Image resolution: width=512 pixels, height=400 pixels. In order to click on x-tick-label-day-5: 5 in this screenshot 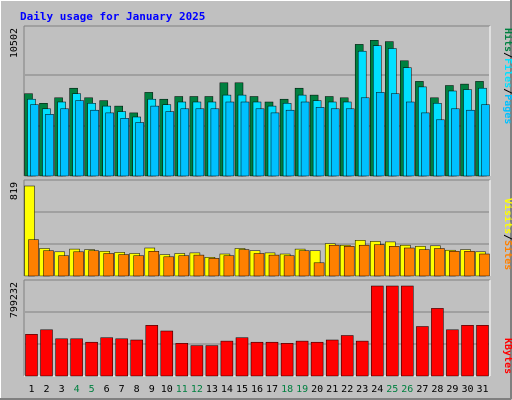, I will do `click(92, 389)`.